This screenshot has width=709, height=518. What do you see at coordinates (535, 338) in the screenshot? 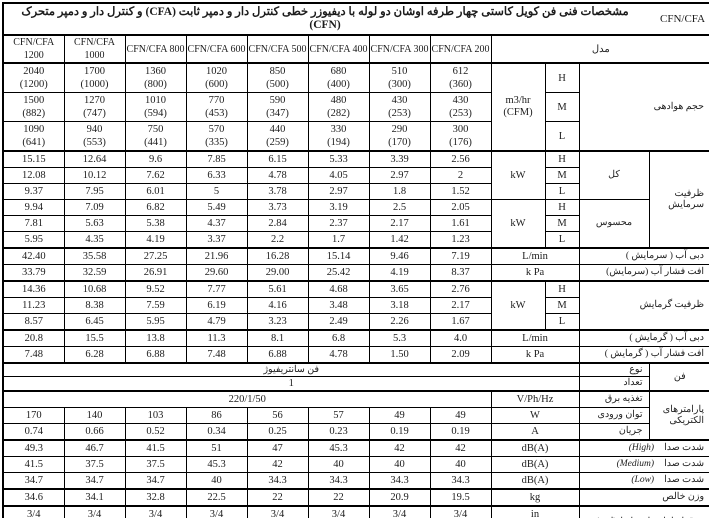
I see `unit-cell: L/min` at bounding box center [535, 338].